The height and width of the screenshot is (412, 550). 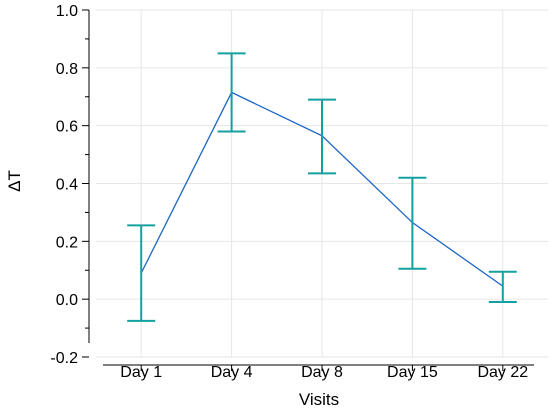 I want to click on y-axis-title: ΔT, so click(x=14, y=181).